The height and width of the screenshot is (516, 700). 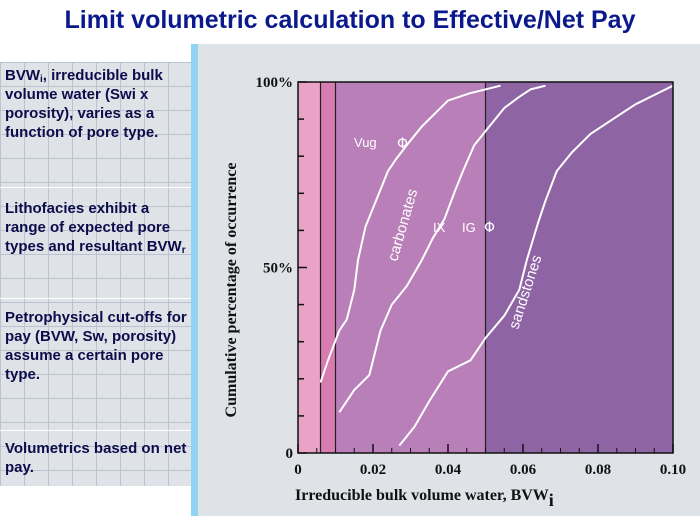 I want to click on x-tick-label: 0.06, so click(x=523, y=470).